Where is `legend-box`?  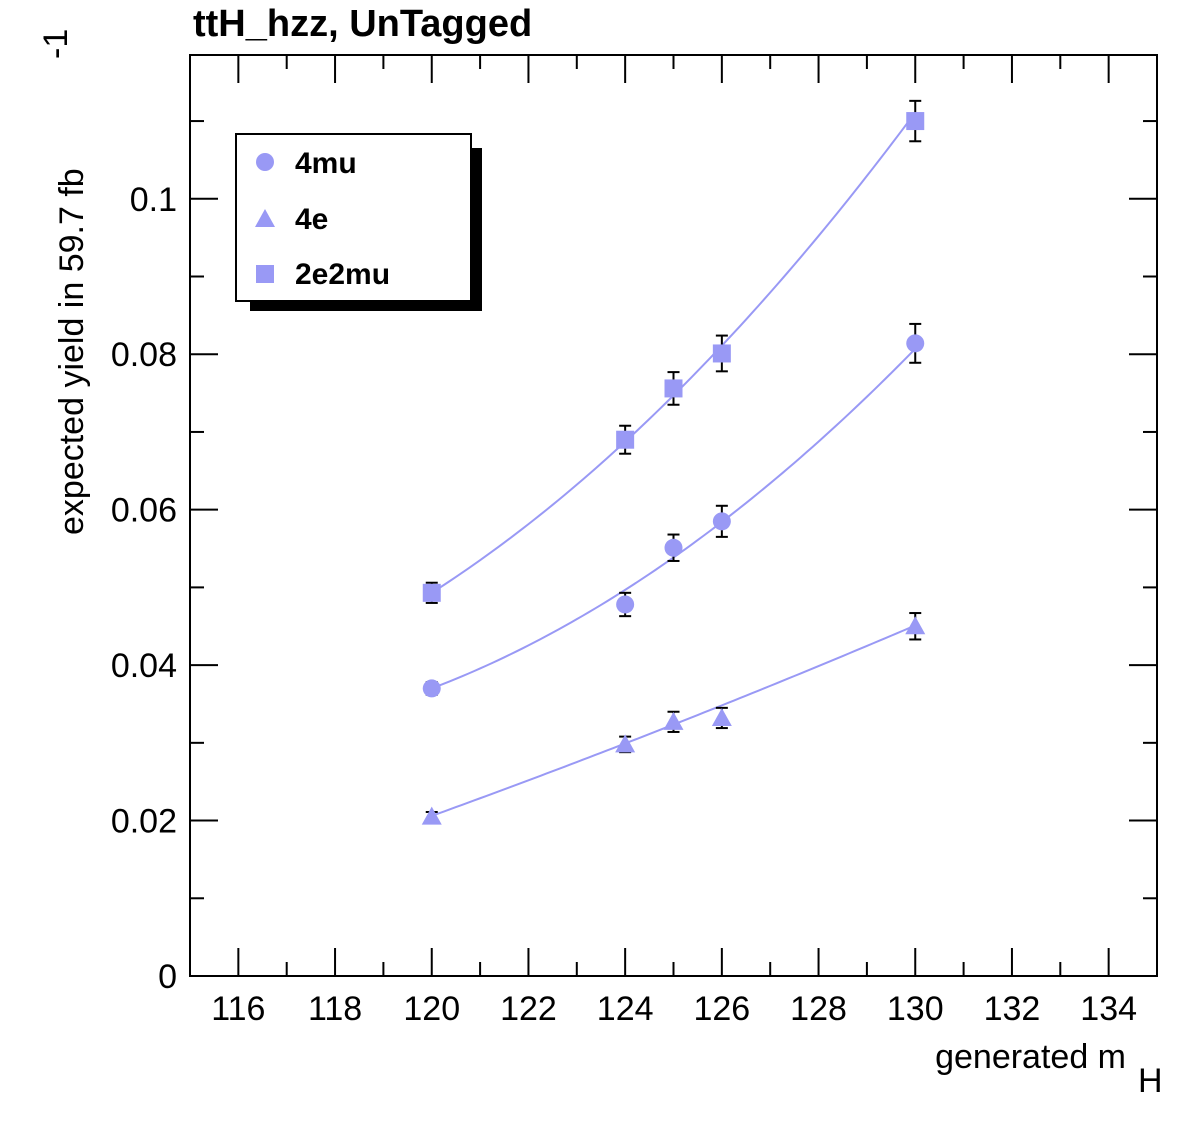
legend-box is located at coordinates (353, 217).